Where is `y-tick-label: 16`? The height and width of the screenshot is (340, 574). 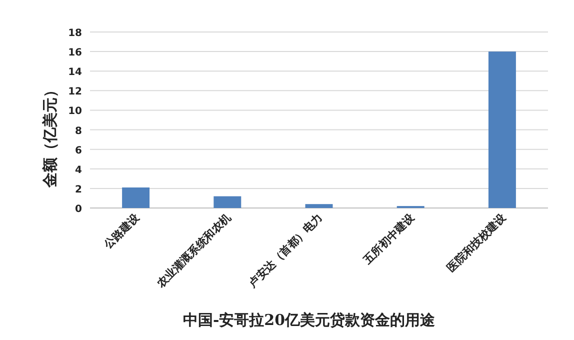
y-tick-label: 16 is located at coordinates (75, 53).